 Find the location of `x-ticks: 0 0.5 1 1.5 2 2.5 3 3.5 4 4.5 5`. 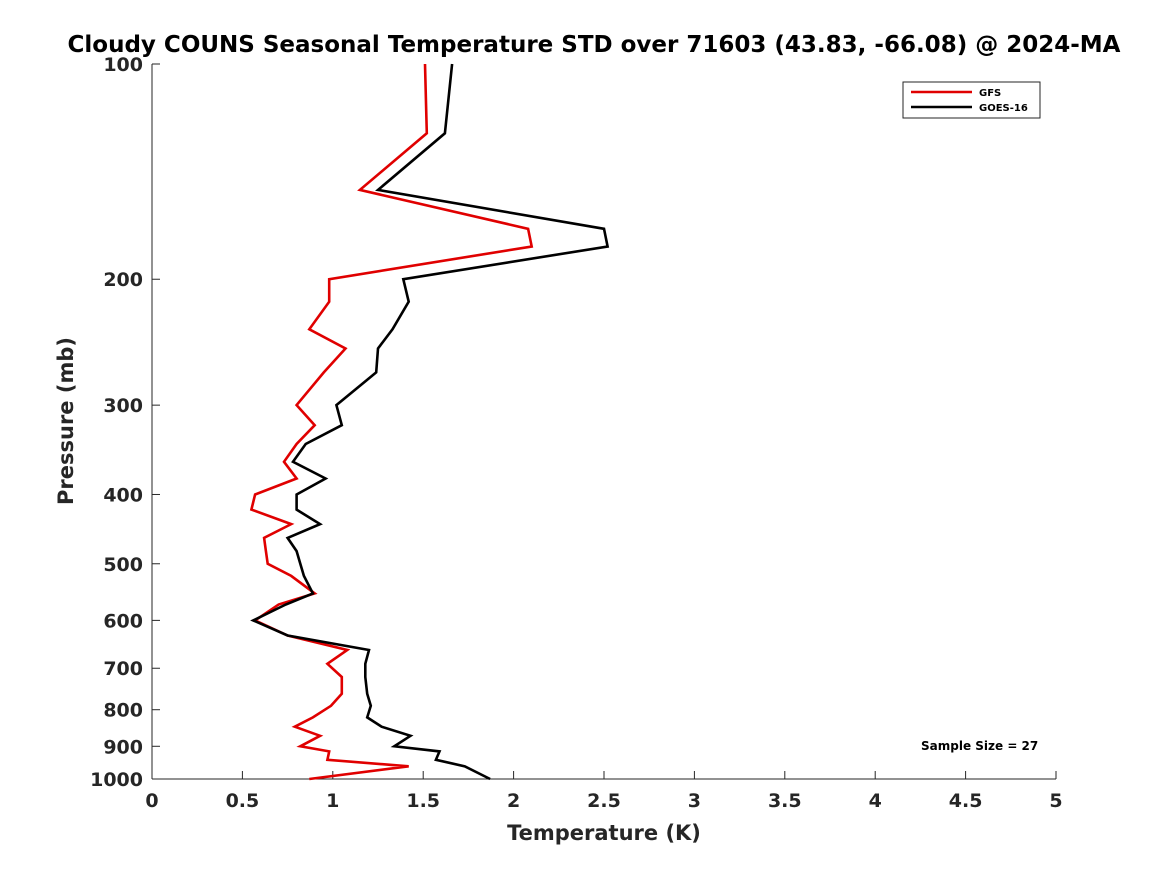

x-ticks: 0 0.5 1 1.5 2 2.5 3 3.5 4 4.5 5 is located at coordinates (604, 791).